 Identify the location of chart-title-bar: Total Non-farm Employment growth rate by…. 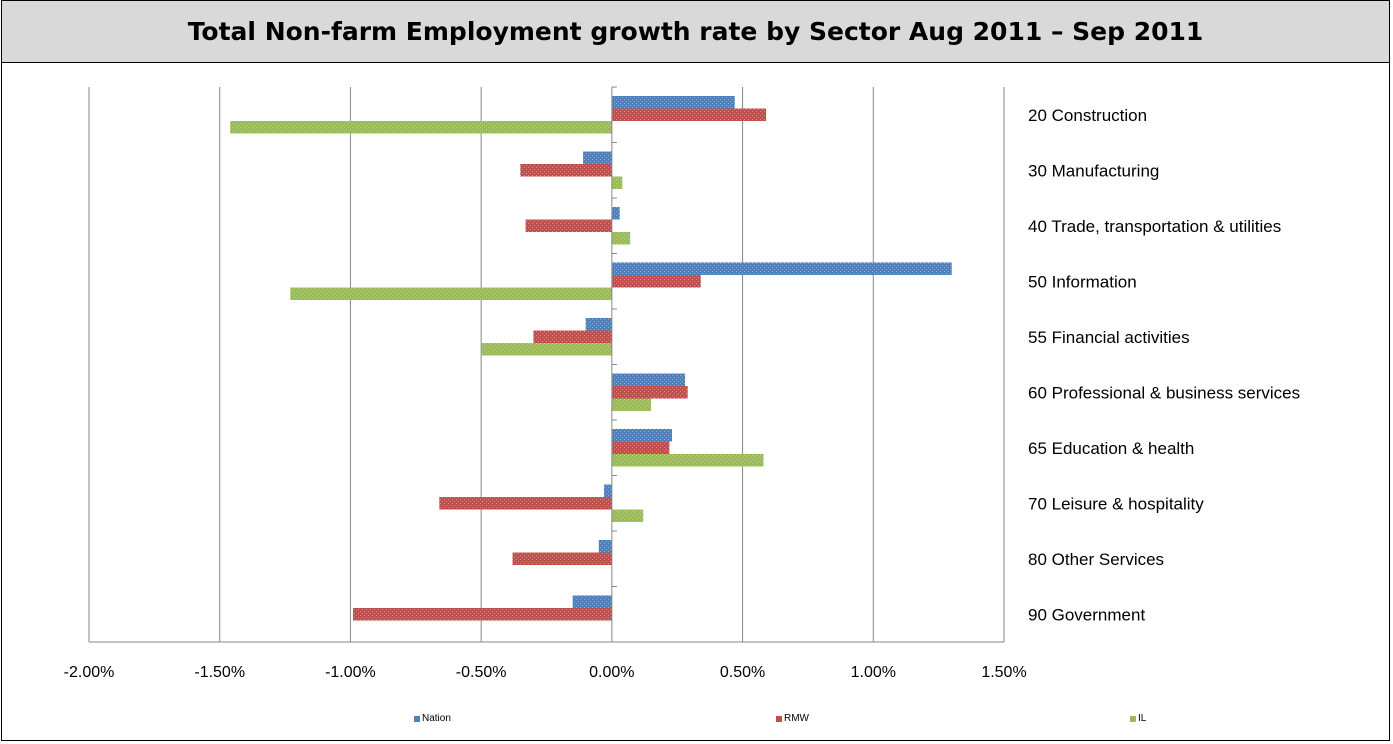
(695, 32).